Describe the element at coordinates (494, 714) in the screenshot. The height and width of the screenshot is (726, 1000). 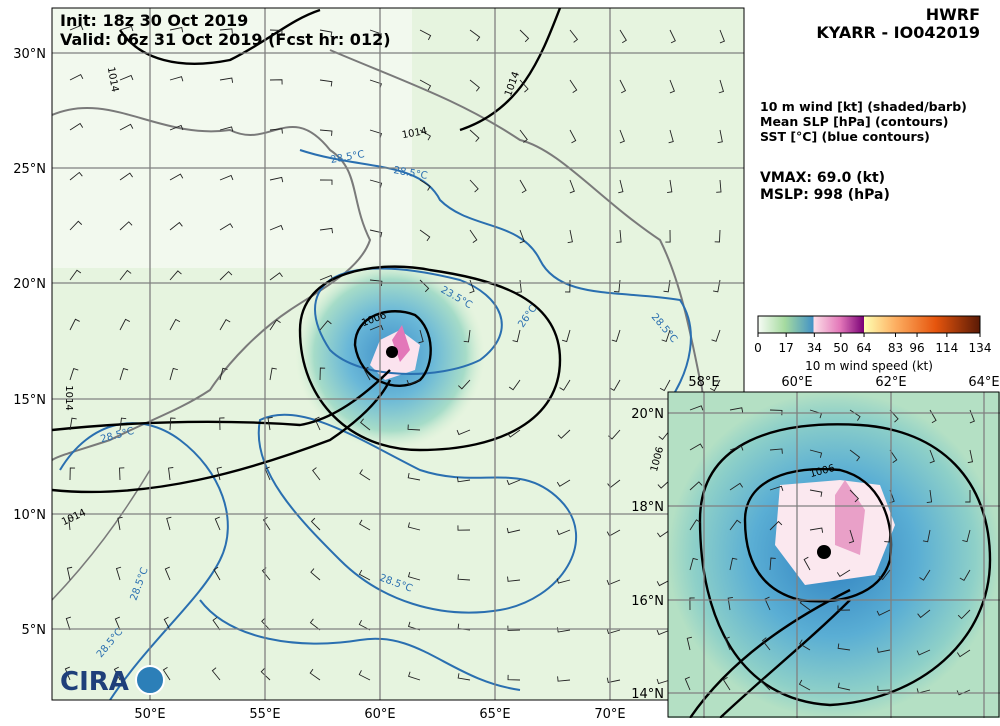
I see `lon-label: 65°E` at that location.